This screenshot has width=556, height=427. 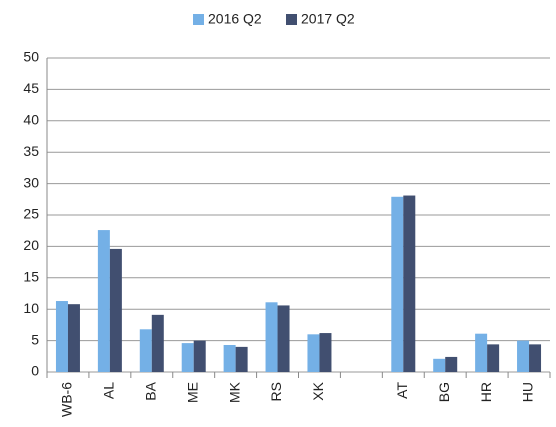 What do you see at coordinates (328, 19) in the screenshot?
I see `legend-label: 2017 Q2` at bounding box center [328, 19].